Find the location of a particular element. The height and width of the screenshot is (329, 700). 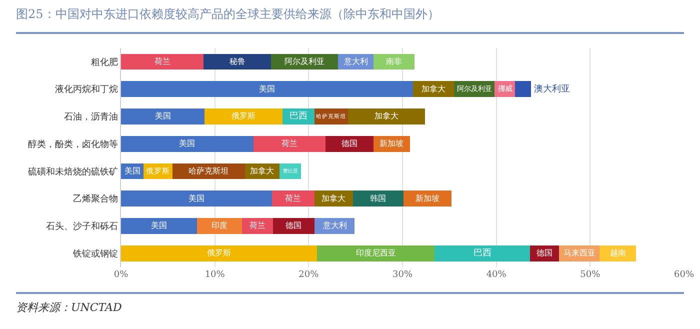

series-label: 澳大利亚 is located at coordinates (552, 89).